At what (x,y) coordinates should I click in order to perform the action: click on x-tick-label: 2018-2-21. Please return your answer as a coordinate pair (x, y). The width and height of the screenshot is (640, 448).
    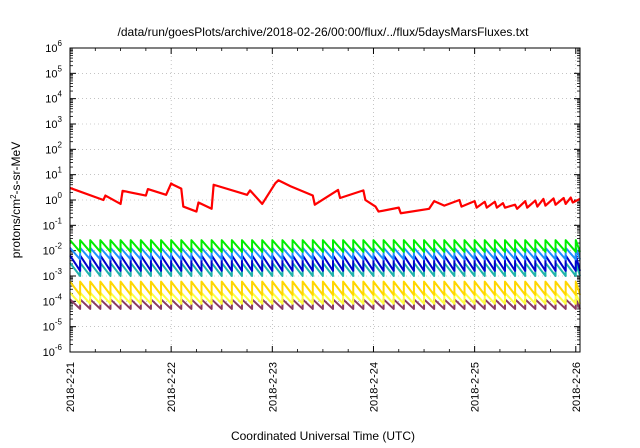
    Looking at the image, I should click on (71, 387).